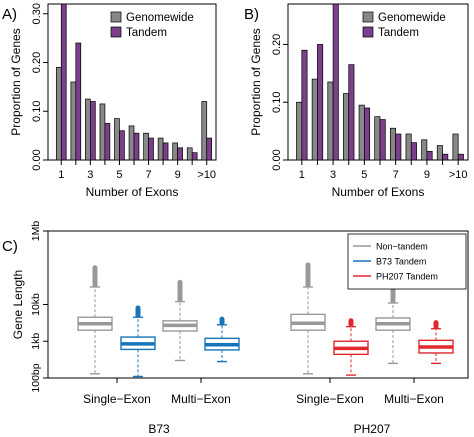  Describe the element at coordinates (37, 13) in the screenshot. I see `y-tick-label: 0.30` at that location.